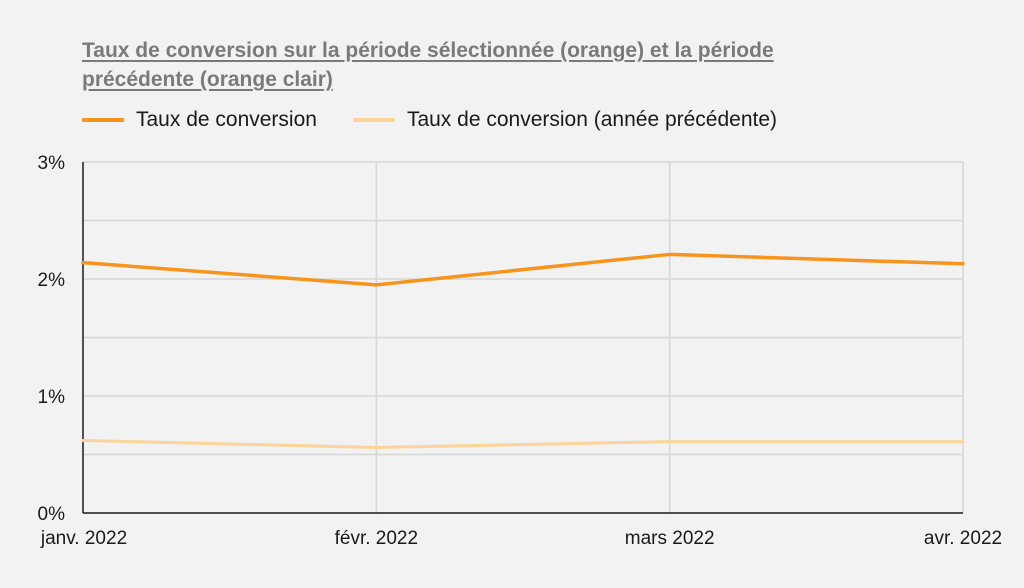 This screenshot has width=1024, height=588. I want to click on series-line-previous, so click(523, 443).